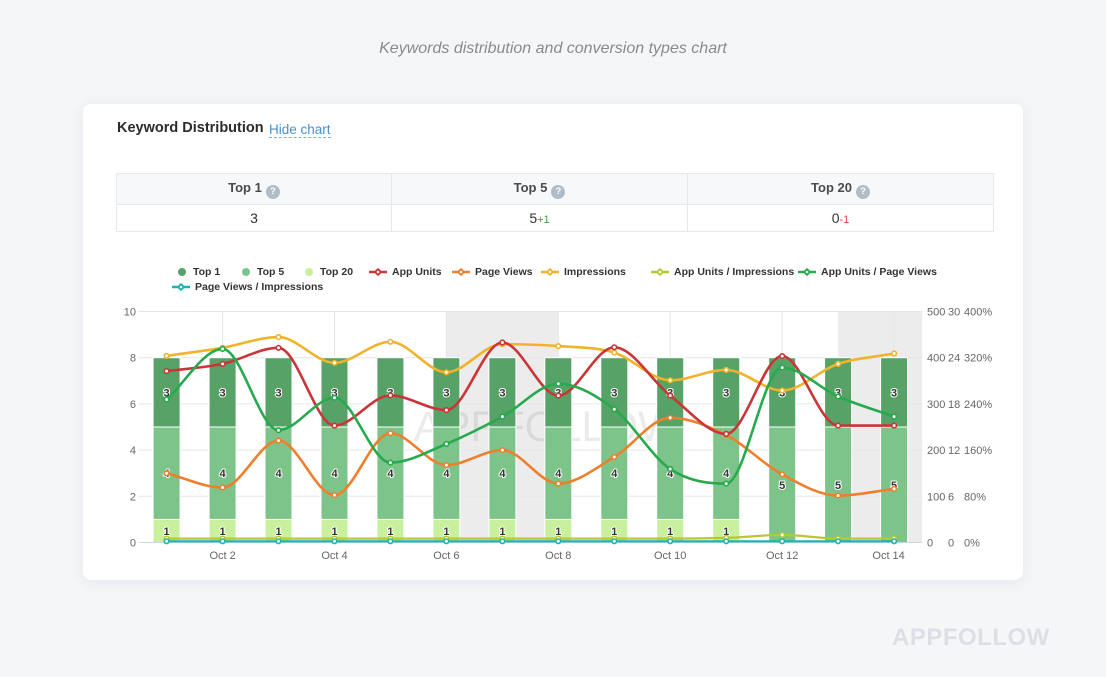  Describe the element at coordinates (954, 405) in the screenshot. I see `svg-text: 18` at that location.